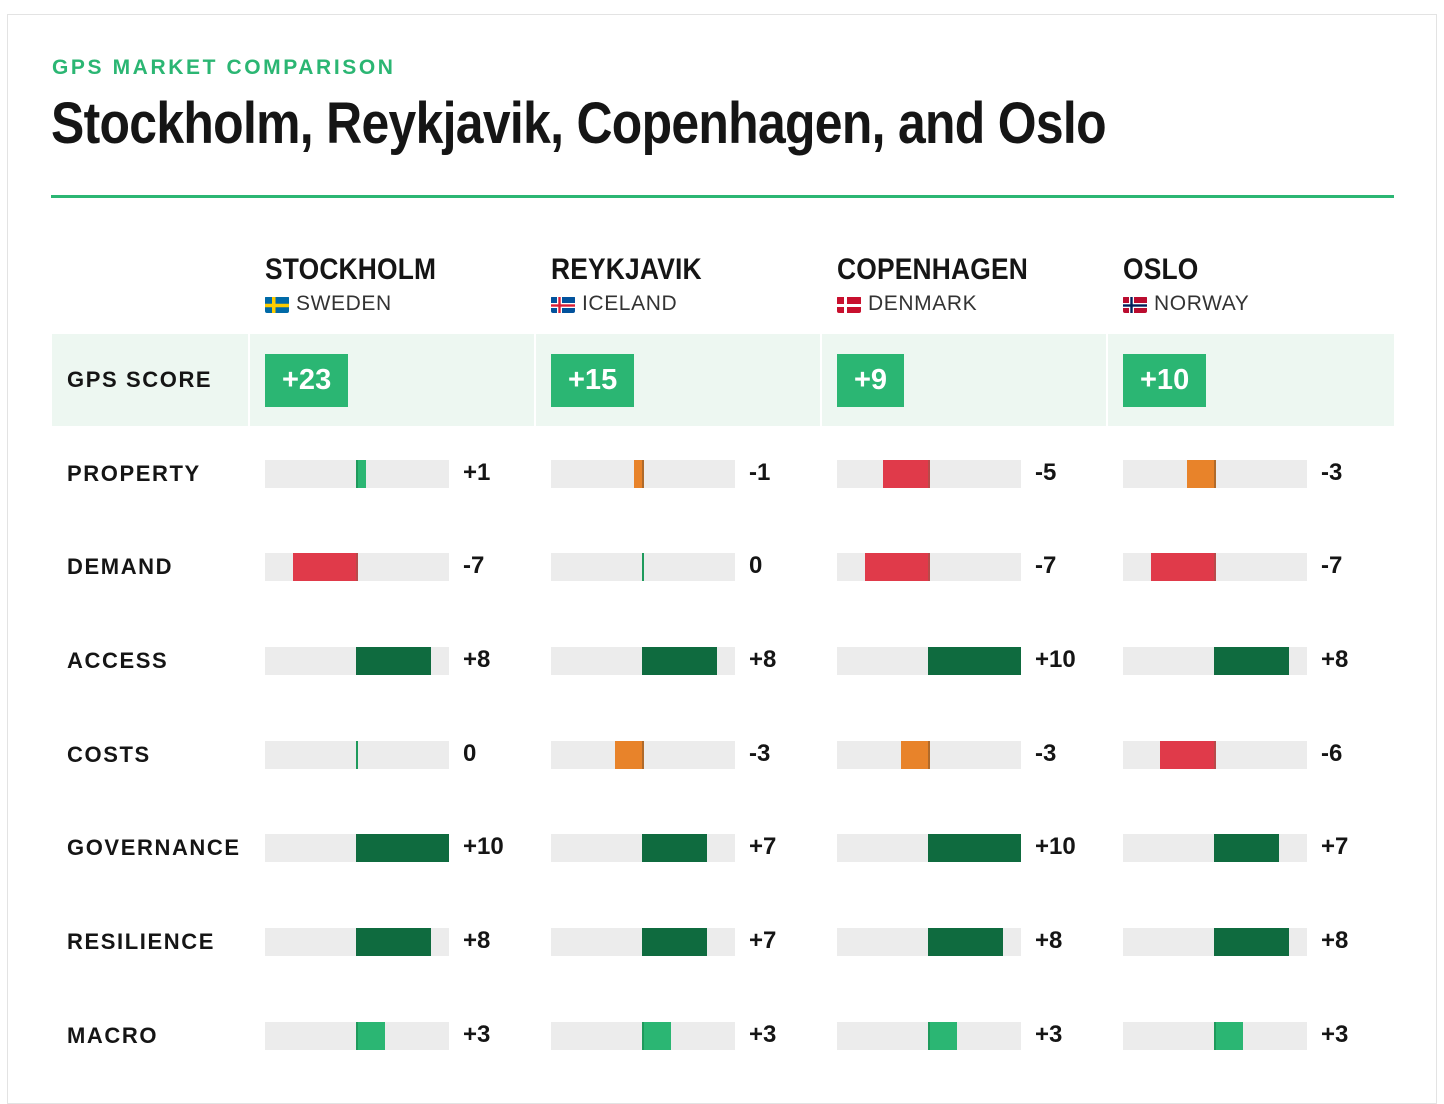 The height and width of the screenshot is (1104, 1444). What do you see at coordinates (630, 303) in the screenshot?
I see `country-name: ICELAND` at bounding box center [630, 303].